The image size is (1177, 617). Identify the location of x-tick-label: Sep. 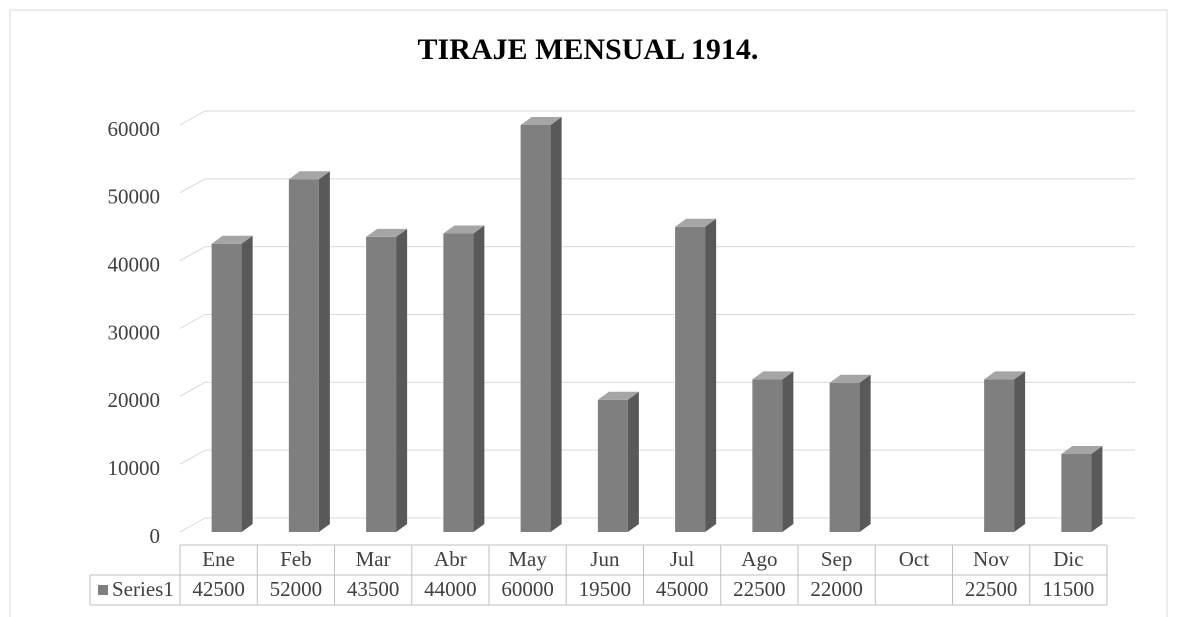
(837, 559).